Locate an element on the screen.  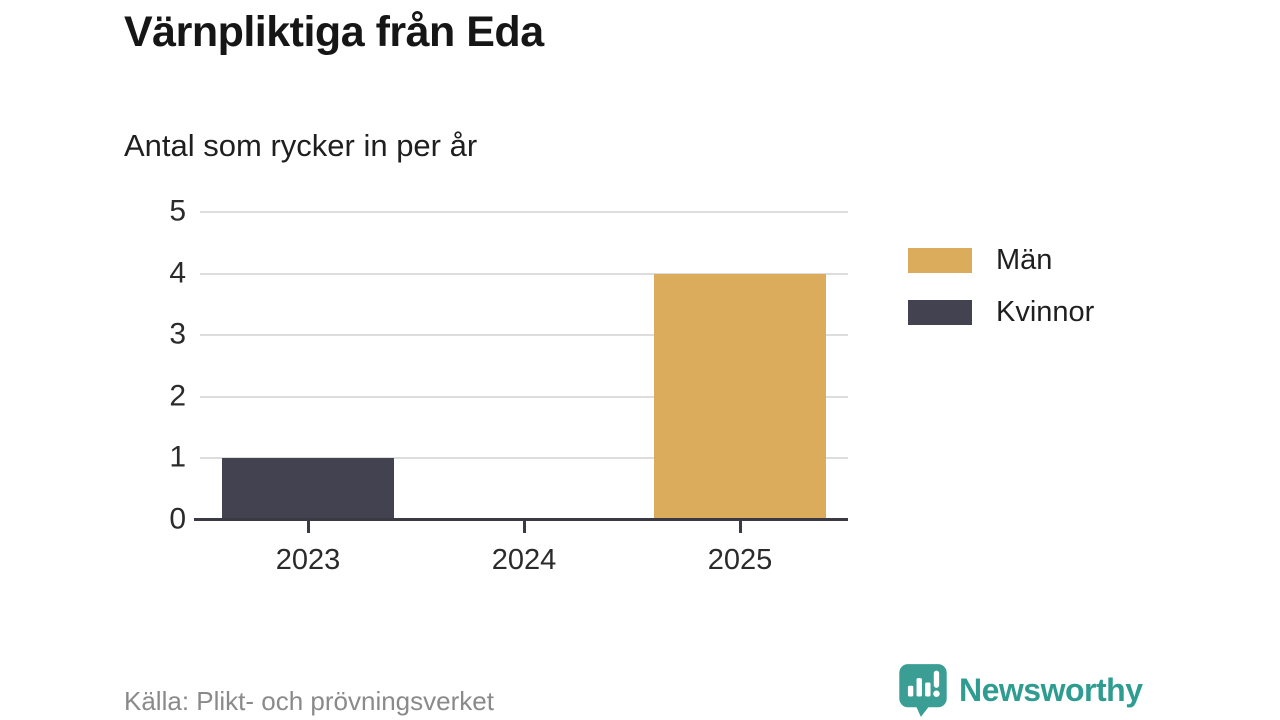
bar-män-2025 is located at coordinates (740, 396).